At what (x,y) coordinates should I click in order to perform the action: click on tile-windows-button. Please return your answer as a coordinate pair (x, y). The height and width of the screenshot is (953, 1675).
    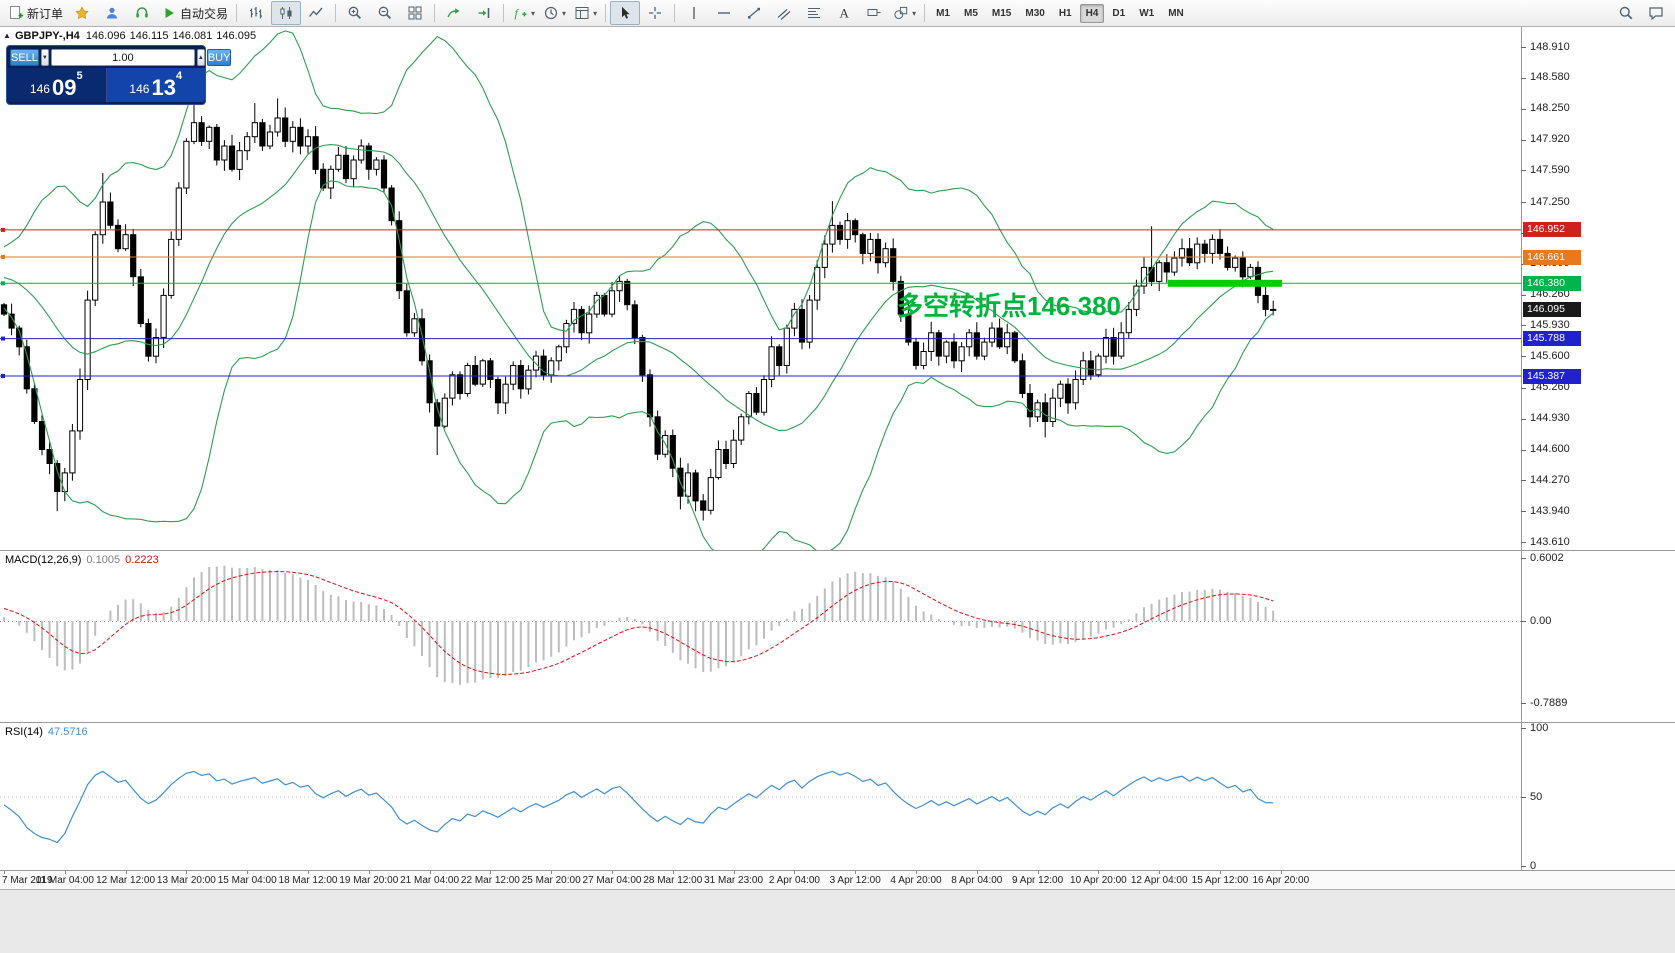
    Looking at the image, I should click on (415, 13).